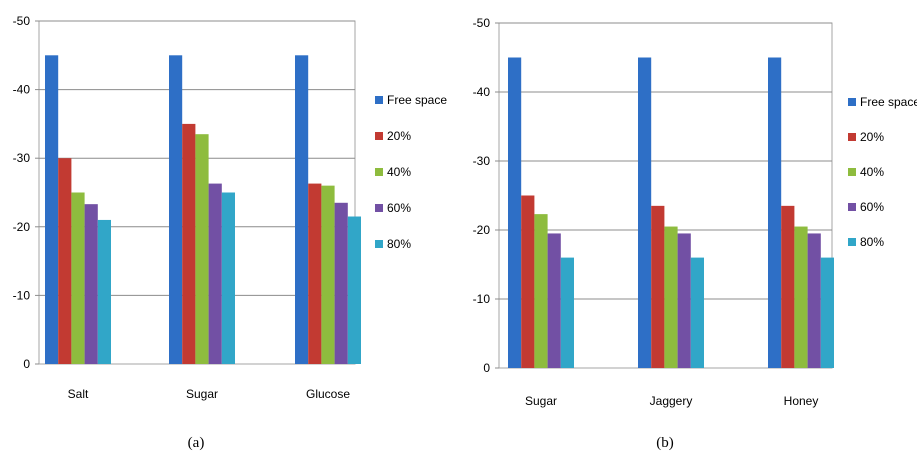 The height and width of the screenshot is (456, 917). I want to click on bar-60--jaggery, so click(684, 300).